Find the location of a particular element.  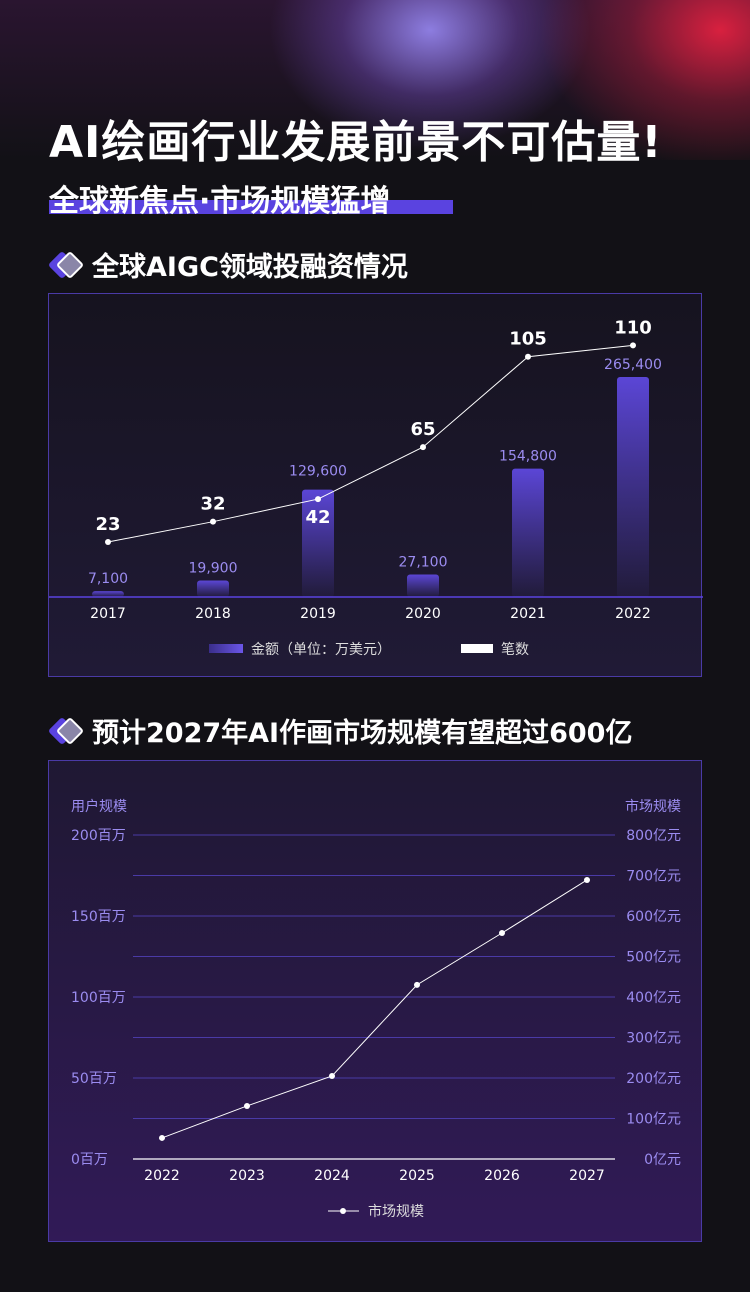

y-left-label: 用户规模 is located at coordinates (99, 806).